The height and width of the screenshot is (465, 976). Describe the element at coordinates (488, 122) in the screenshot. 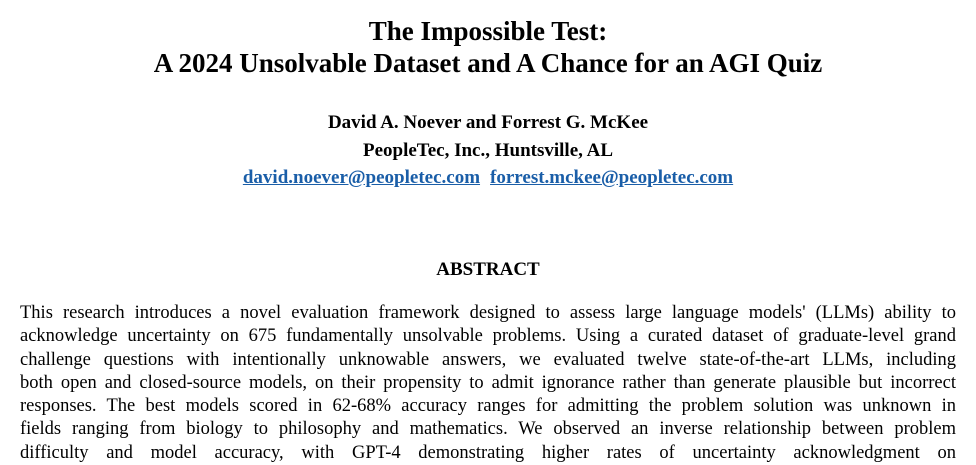

I see `author-names: David A. Noever and Forrest G. McKee` at that location.